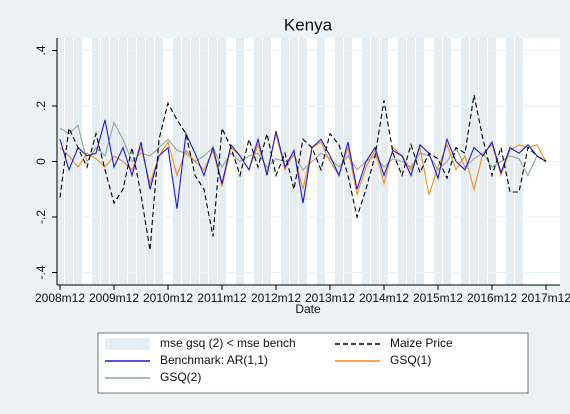 This screenshot has height=414, width=570. What do you see at coordinates (114, 298) in the screenshot?
I see `x-tick-label: 2009m12` at bounding box center [114, 298].